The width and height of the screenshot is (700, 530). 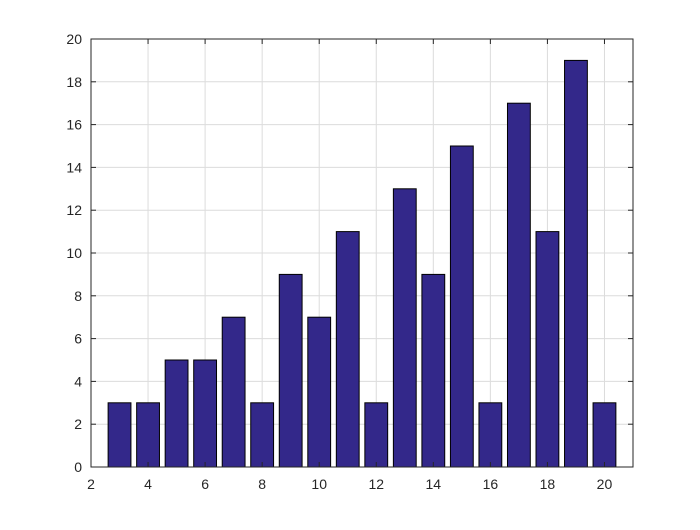 I want to click on y-tick-label: 2, so click(x=78, y=424).